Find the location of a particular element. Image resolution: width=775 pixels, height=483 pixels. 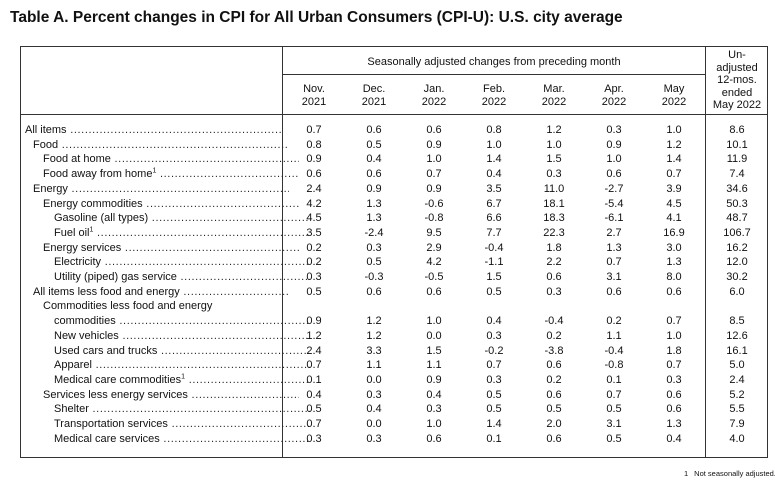

column-divider is located at coordinates (705, 252).